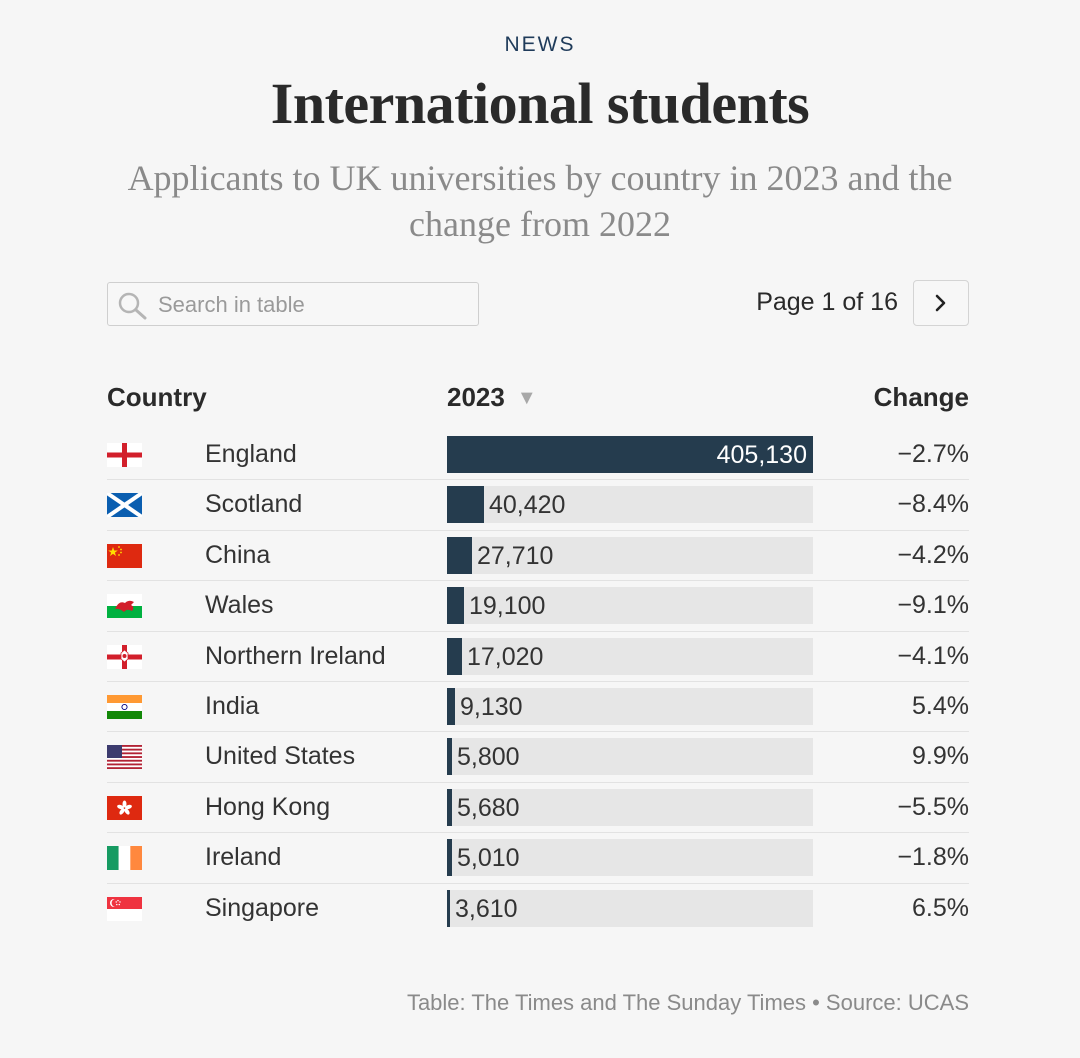 Image resolution: width=1080 pixels, height=1058 pixels. What do you see at coordinates (527, 505) in the screenshot?
I see `bar-value-label: 40,420` at bounding box center [527, 505].